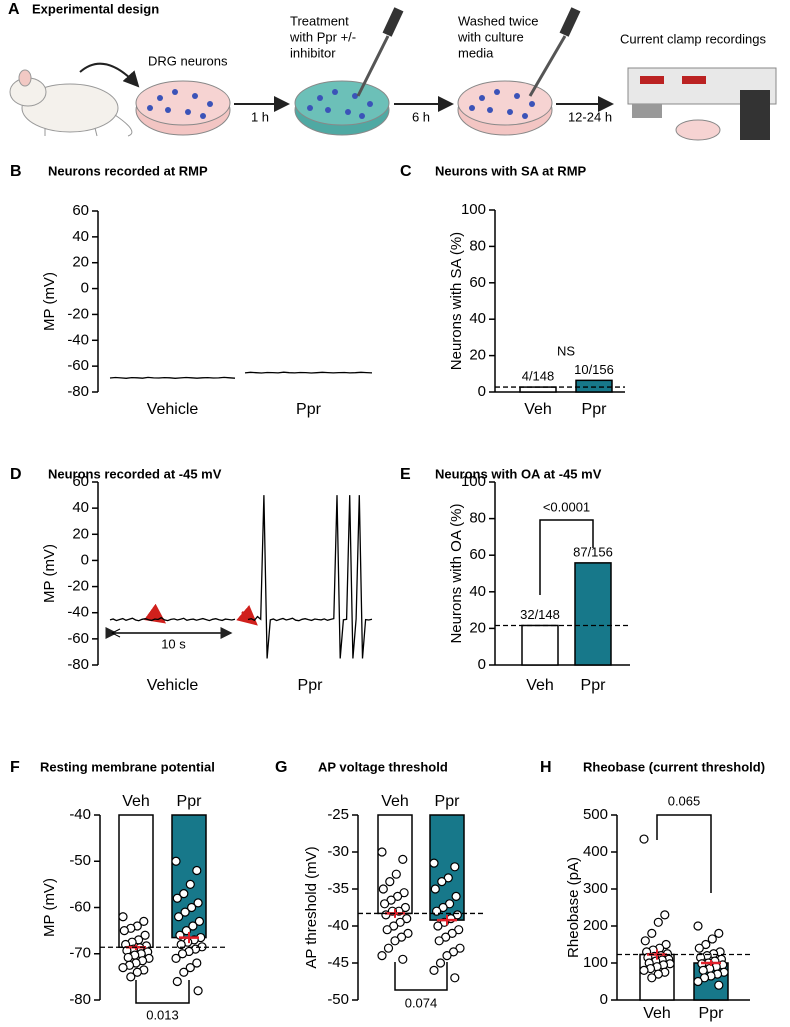  I want to click on step-time: 12-24 h, so click(590, 116).